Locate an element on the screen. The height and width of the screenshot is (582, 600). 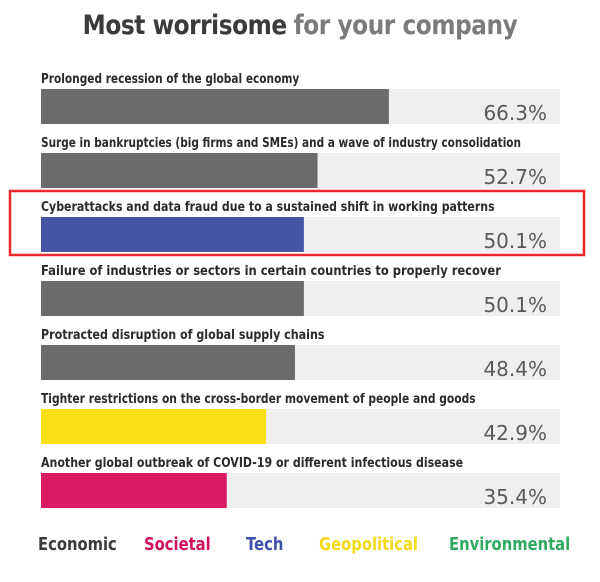
chart-title: Most worrisome for your company is located at coordinates (300, 25).